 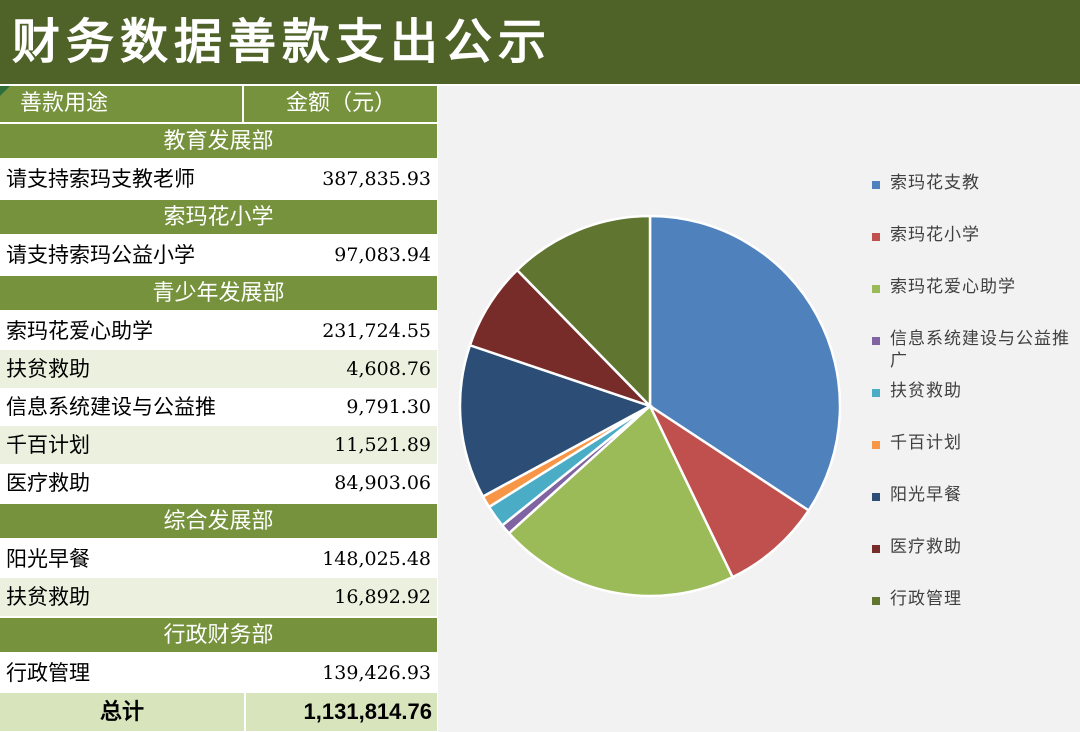 I want to click on expense-amount: 9,791.30, so click(x=388, y=407).